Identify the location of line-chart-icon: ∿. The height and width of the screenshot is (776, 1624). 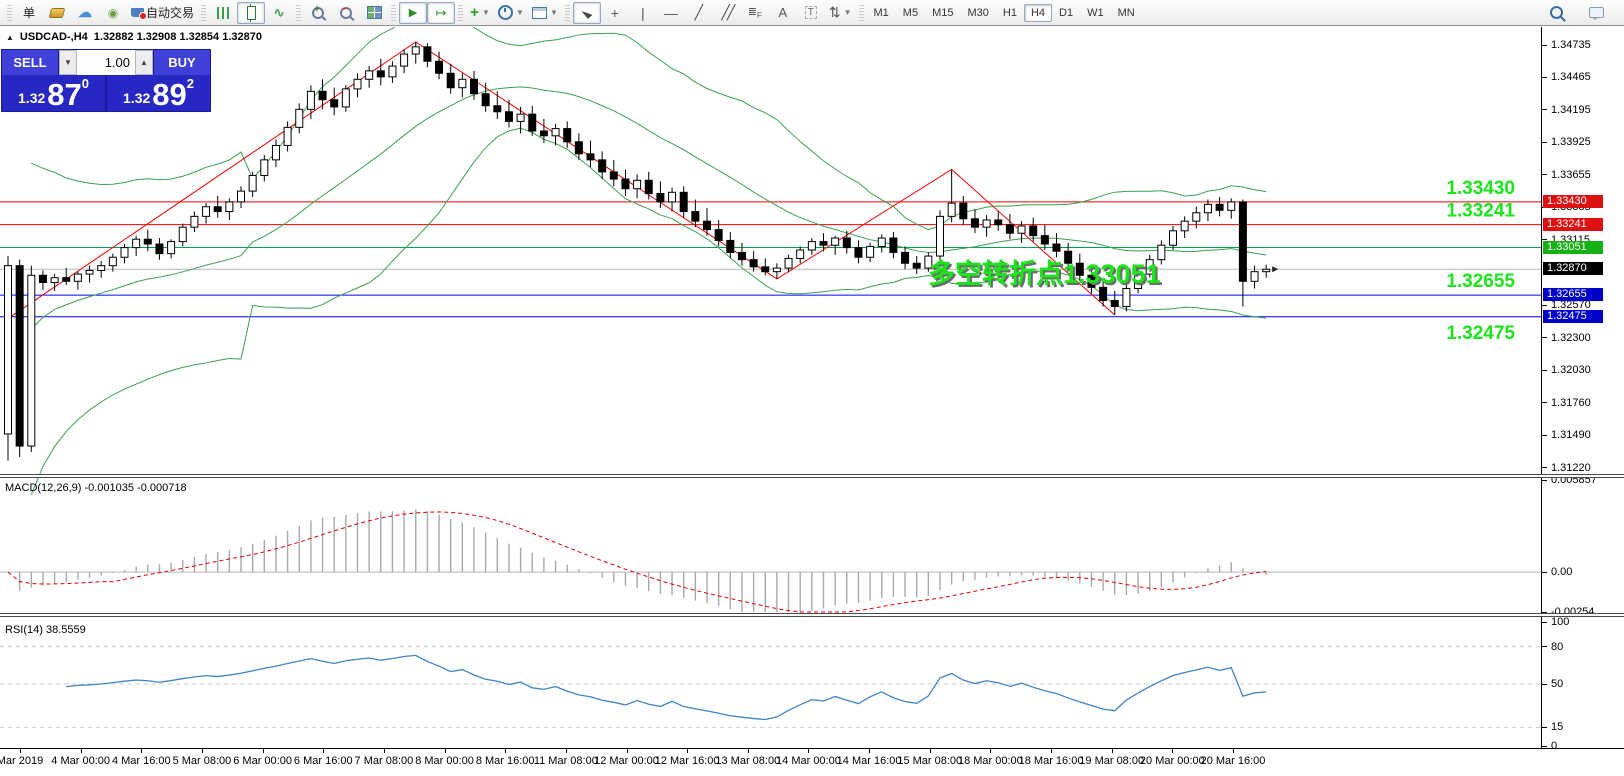
(279, 12).